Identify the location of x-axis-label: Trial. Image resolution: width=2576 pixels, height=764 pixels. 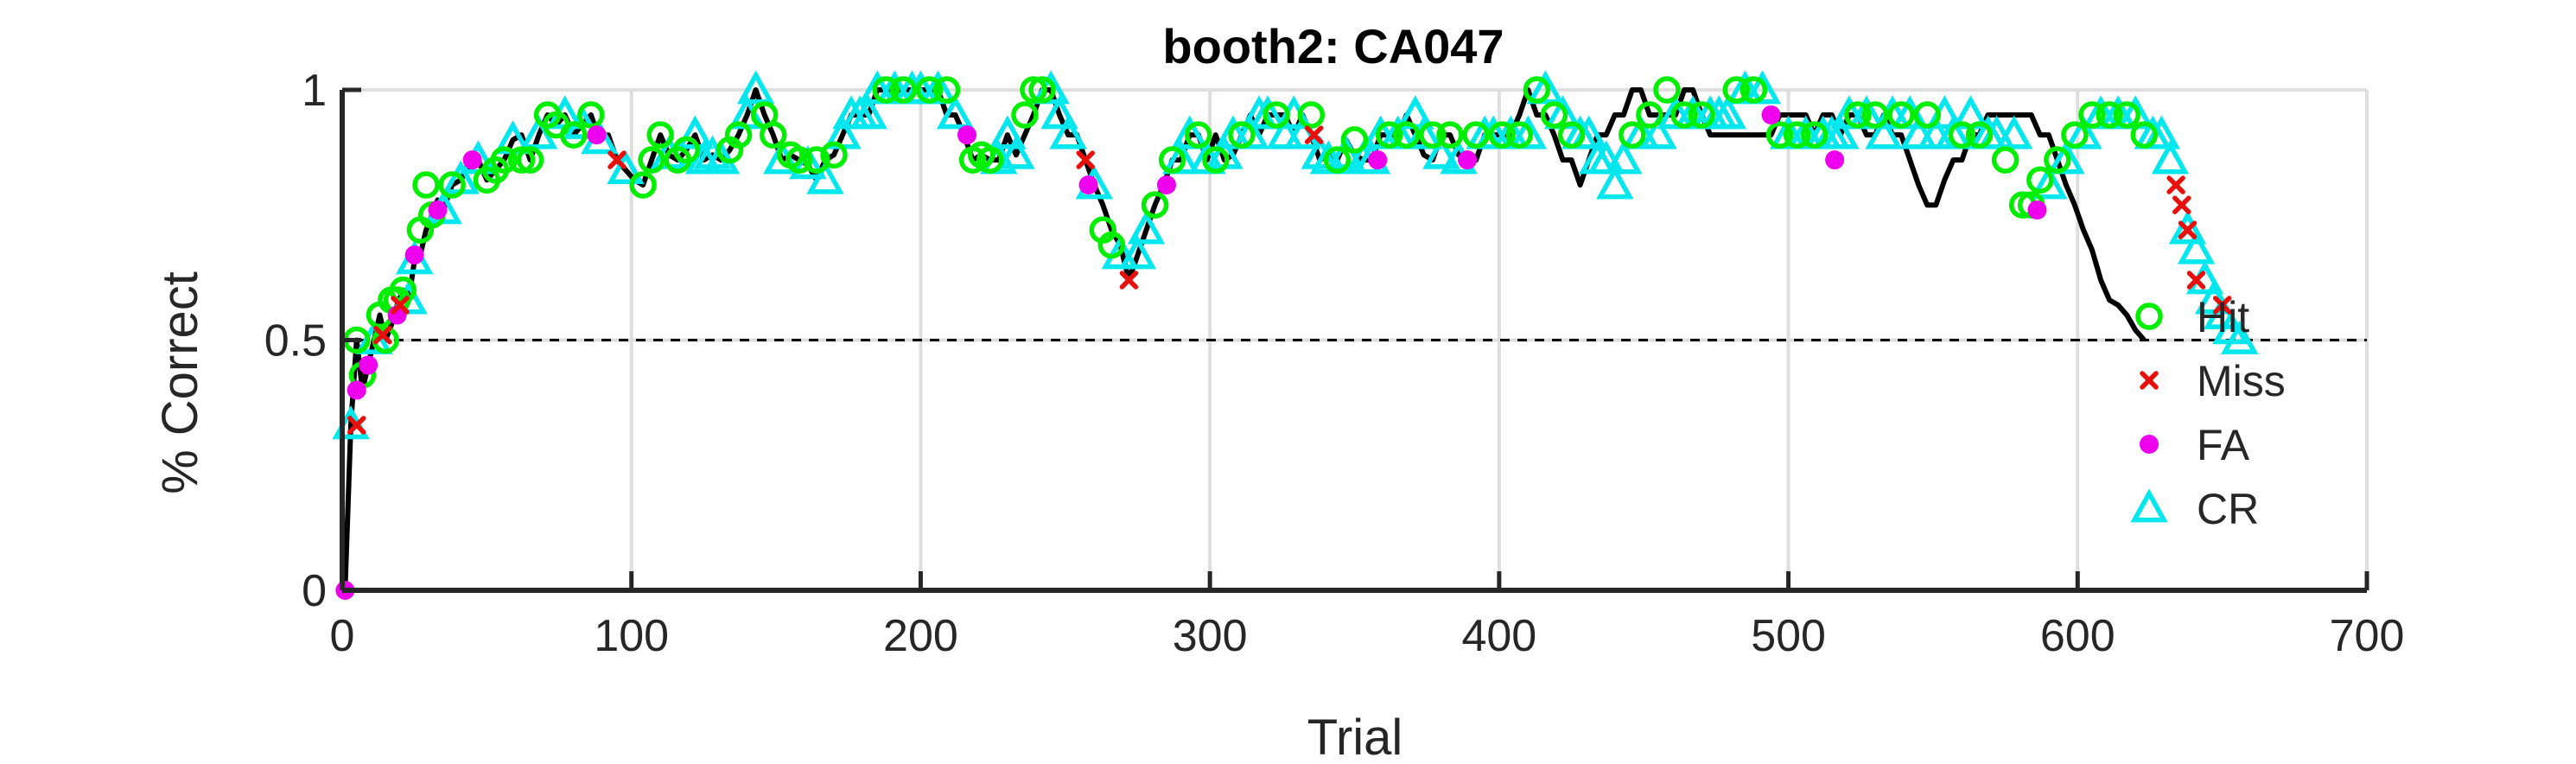
(1355, 737).